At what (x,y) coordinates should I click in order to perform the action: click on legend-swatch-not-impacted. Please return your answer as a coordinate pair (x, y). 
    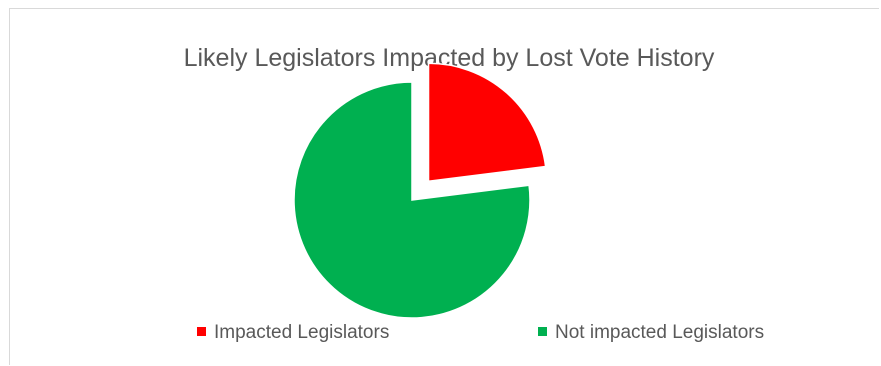
    Looking at the image, I should click on (542, 331).